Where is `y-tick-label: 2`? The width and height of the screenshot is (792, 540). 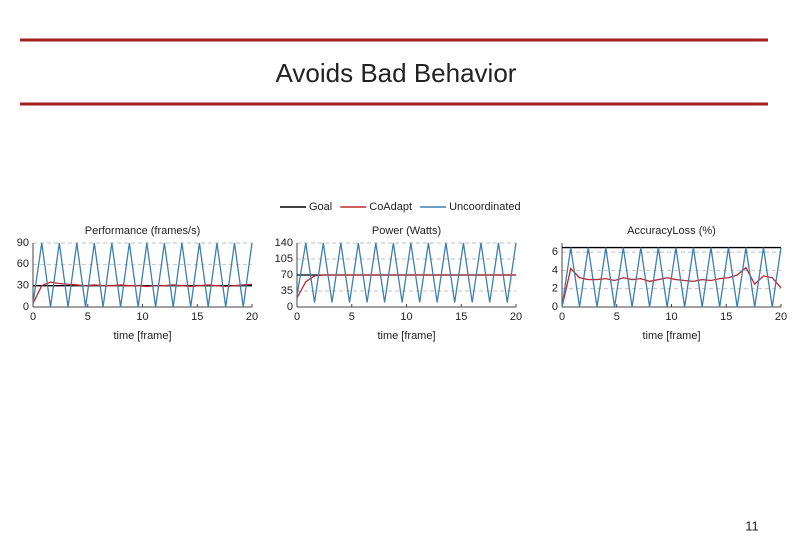
y-tick-label: 2 is located at coordinates (555, 289).